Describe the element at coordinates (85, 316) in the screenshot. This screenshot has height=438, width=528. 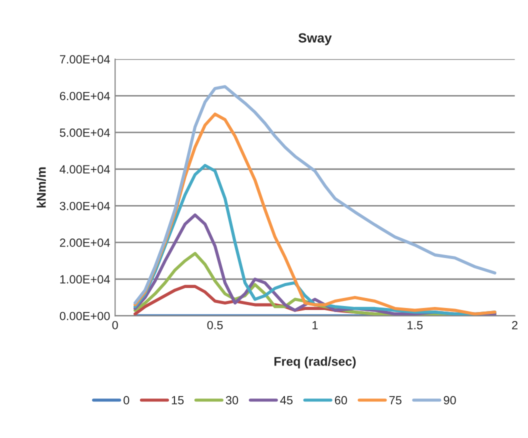
I see `y-tick-label: 0.00E+00` at that location.